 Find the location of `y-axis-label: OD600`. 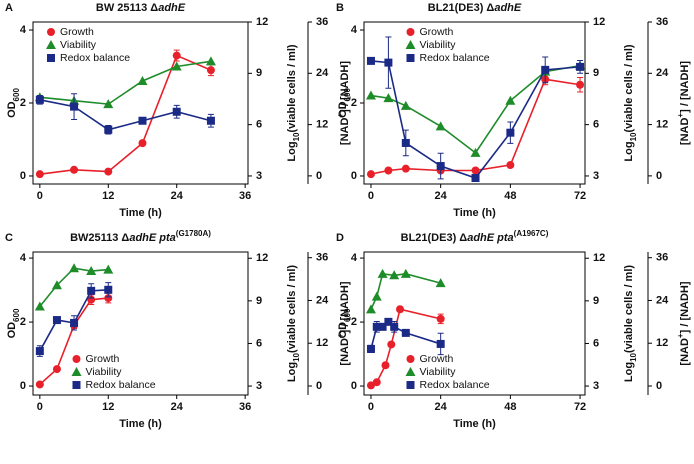

y-axis-label: OD600 is located at coordinates (344, 323).